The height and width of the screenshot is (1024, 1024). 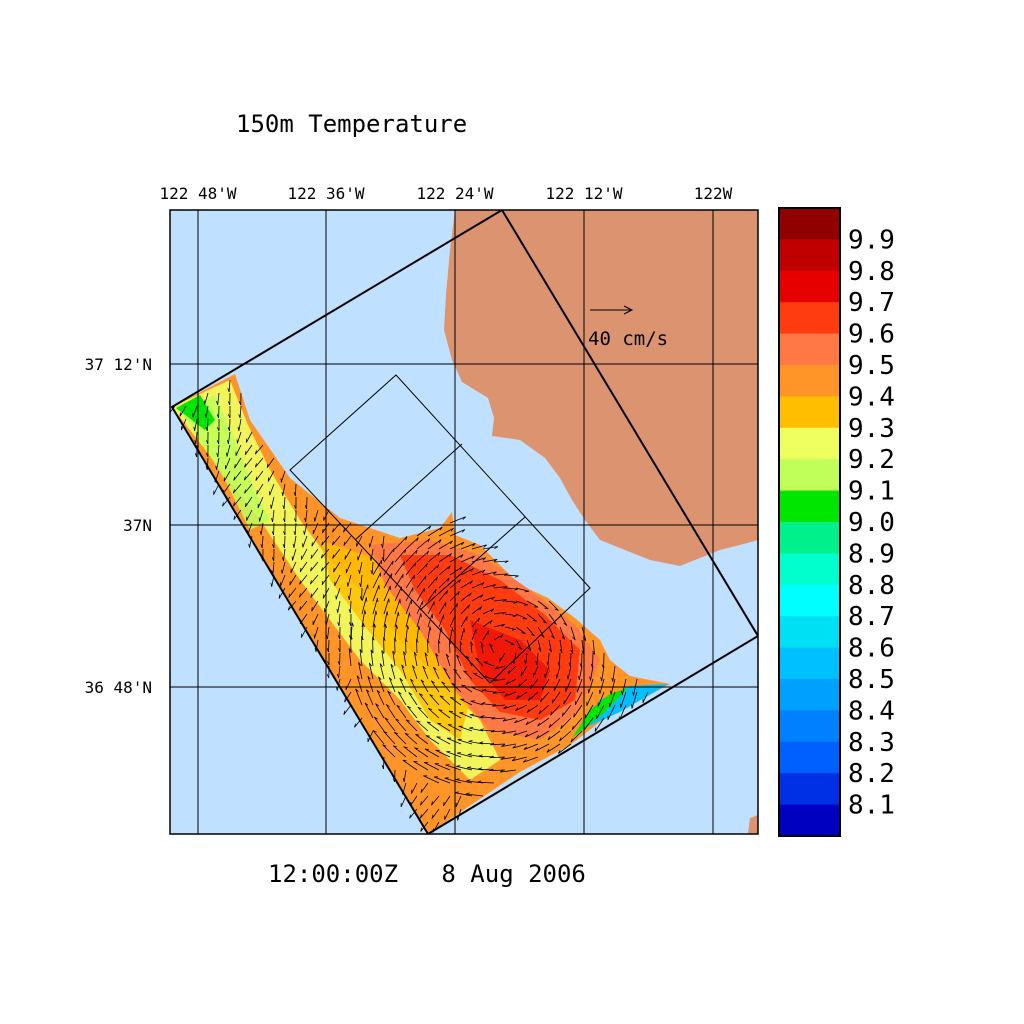 I want to click on colorbar-label: 9.7, so click(x=871, y=303).